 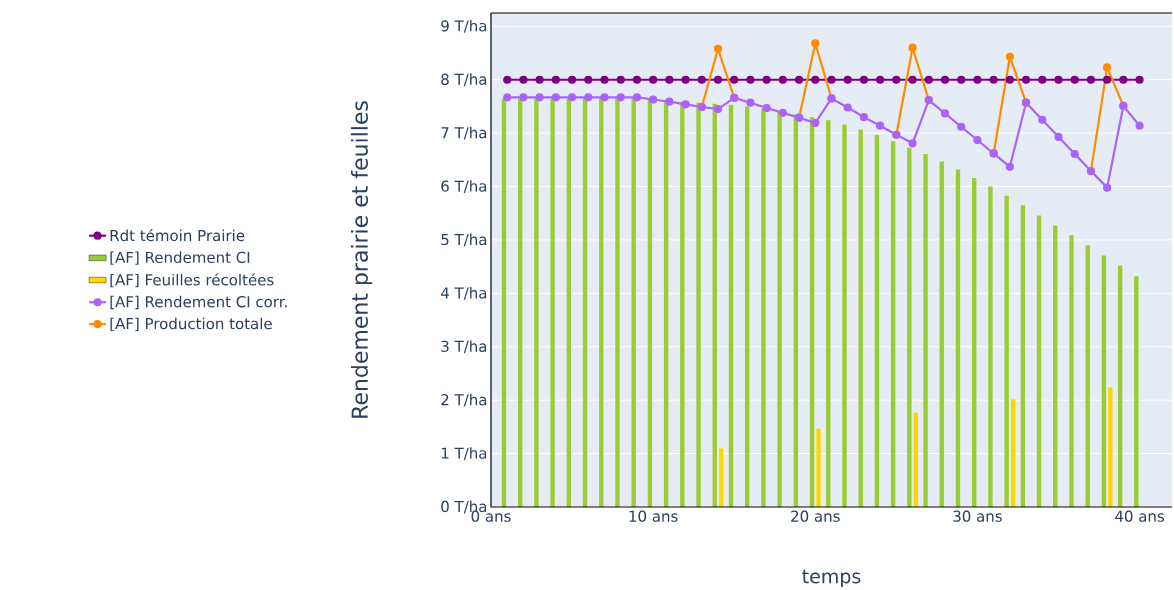 I want to click on x-tick-label: 20 ans, so click(x=815, y=516).